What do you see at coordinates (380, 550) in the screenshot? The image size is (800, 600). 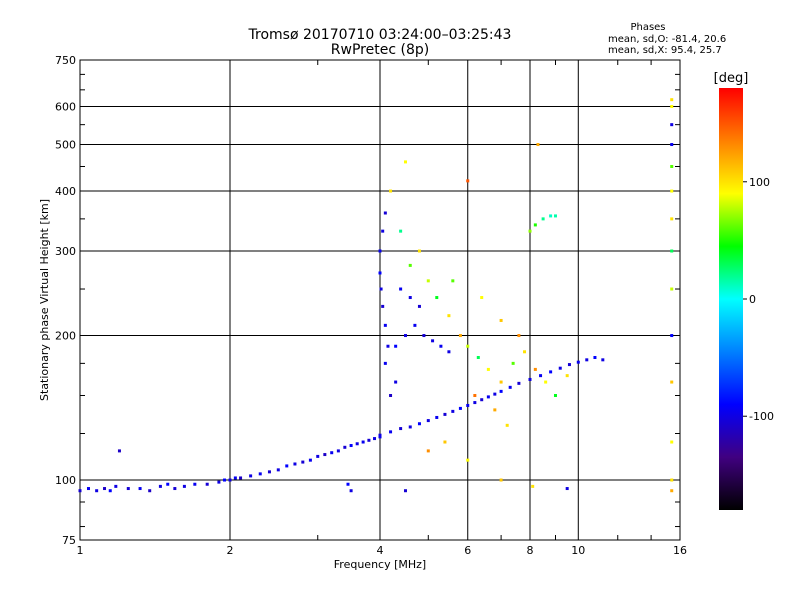 I see `x-tick-label: 4` at bounding box center [380, 550].